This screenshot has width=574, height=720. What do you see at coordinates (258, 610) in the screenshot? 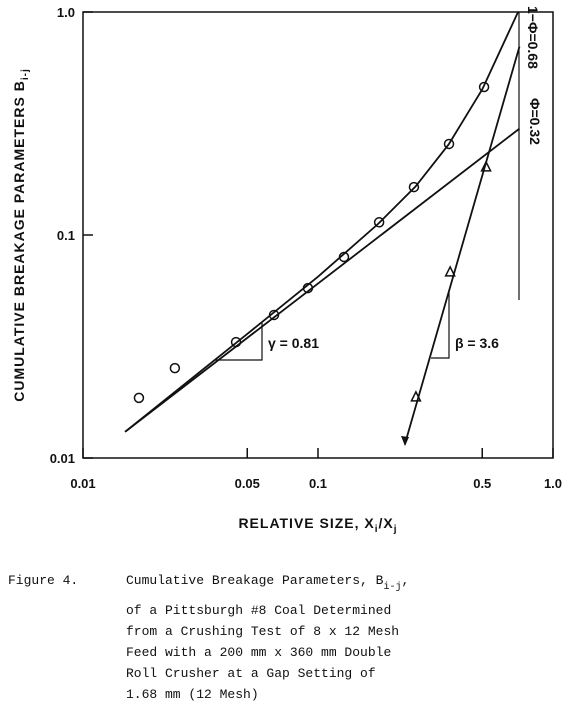
I see `caption-line: of a Pittsburgh #8 Coal Determined` at bounding box center [258, 610].